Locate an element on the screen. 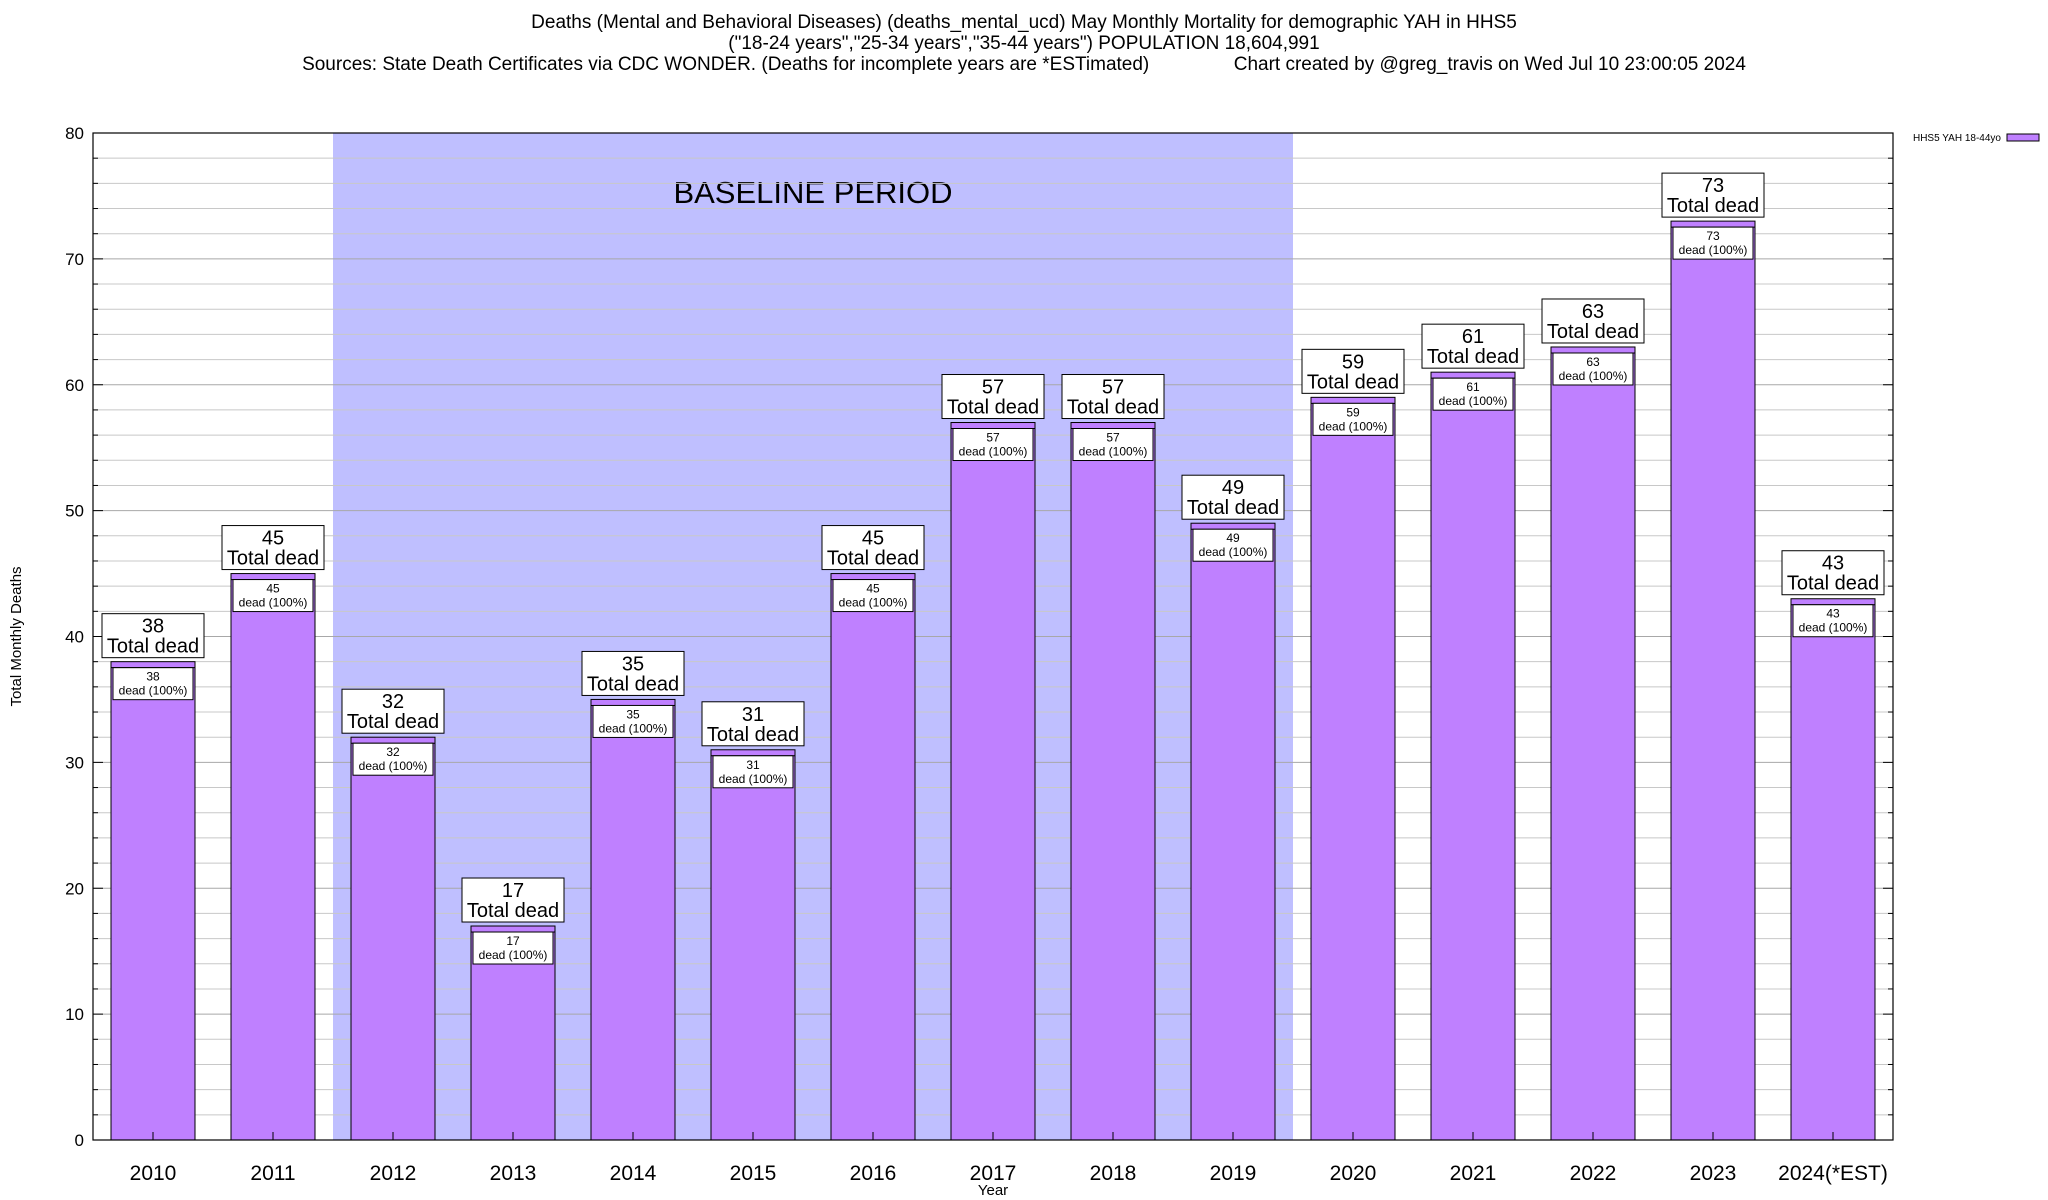 Image resolution: width=2048 pixels, height=1200 pixels. bar-2018 is located at coordinates (1113, 781).